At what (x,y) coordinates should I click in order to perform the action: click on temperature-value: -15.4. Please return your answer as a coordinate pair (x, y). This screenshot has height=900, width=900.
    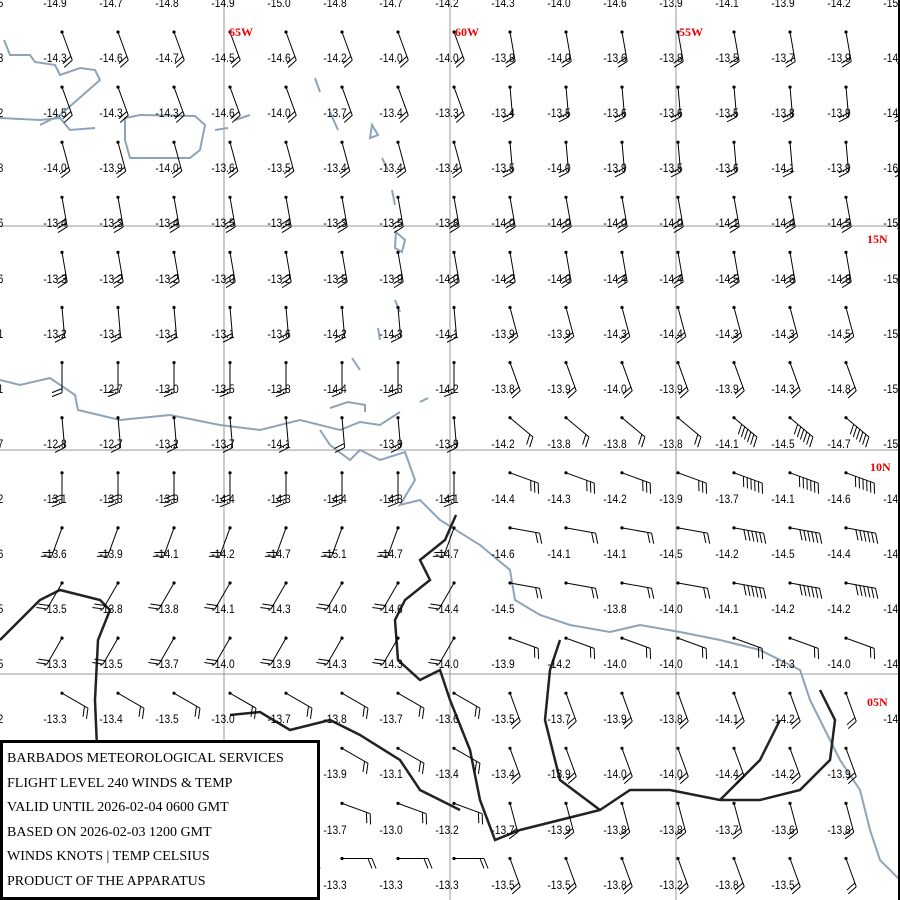
    Looking at the image, I should click on (891, 443).